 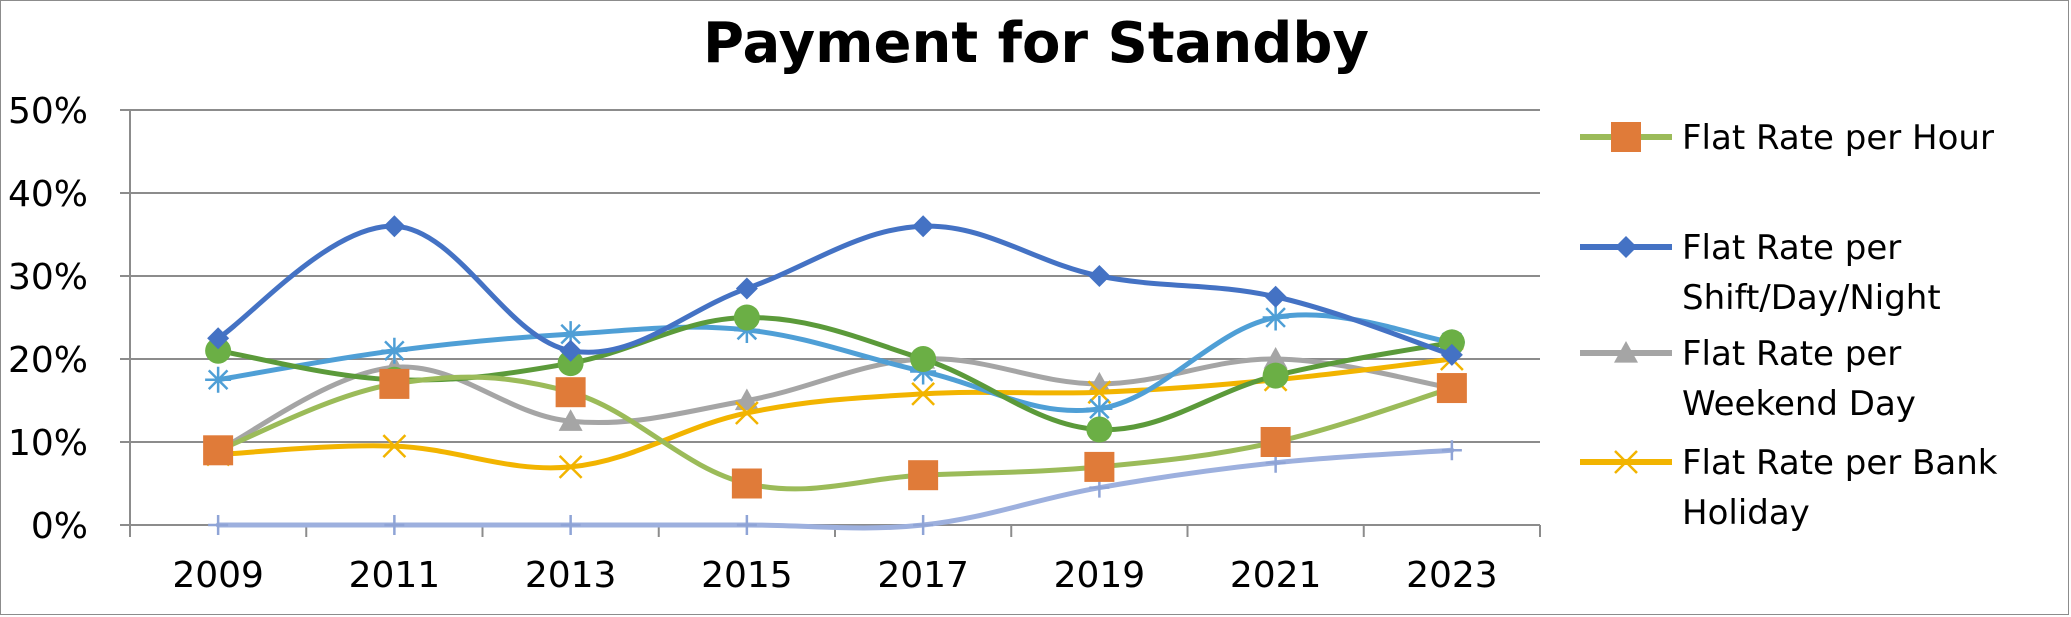 I want to click on x-tick-label: 2023, so click(x=1452, y=575).